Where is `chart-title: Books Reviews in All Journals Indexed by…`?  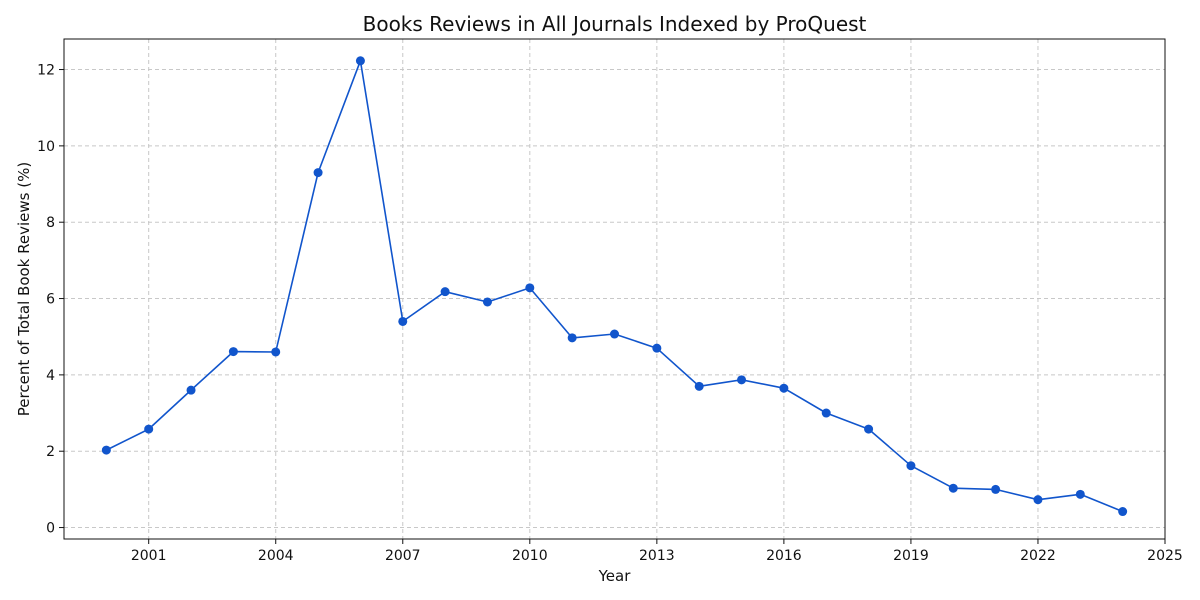
chart-title: Books Reviews in All Journals Indexed by… is located at coordinates (615, 24).